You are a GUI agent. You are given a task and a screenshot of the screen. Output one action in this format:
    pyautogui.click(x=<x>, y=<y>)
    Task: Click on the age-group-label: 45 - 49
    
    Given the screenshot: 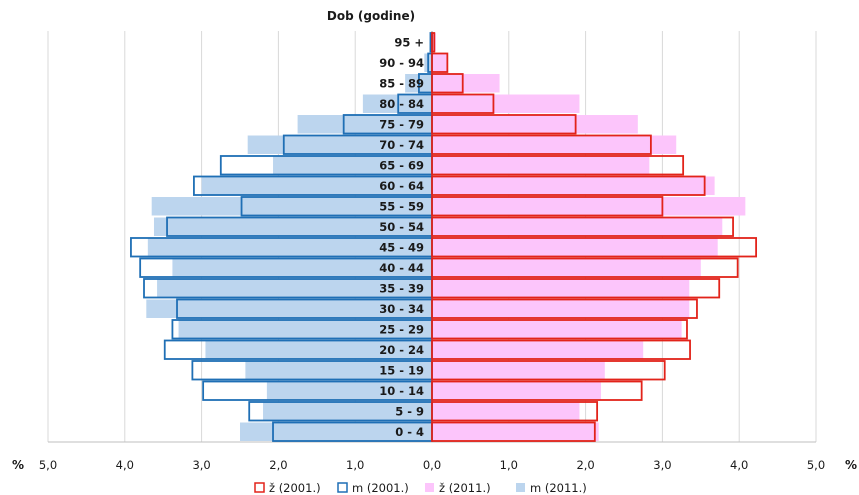 What is the action you would take?
    pyautogui.click(x=401, y=247)
    